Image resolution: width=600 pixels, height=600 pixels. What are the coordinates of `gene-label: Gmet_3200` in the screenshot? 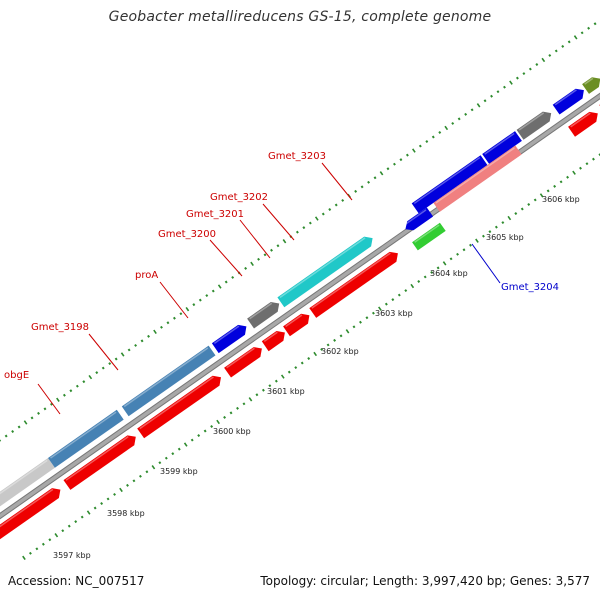 It's located at (187, 234).